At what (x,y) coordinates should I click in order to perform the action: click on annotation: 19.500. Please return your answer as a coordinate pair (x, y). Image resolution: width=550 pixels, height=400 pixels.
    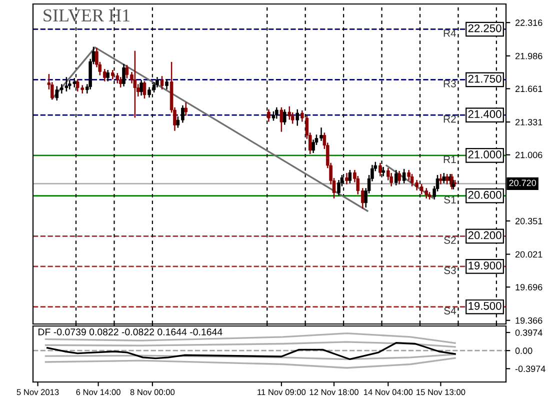
    Looking at the image, I should click on (485, 306).